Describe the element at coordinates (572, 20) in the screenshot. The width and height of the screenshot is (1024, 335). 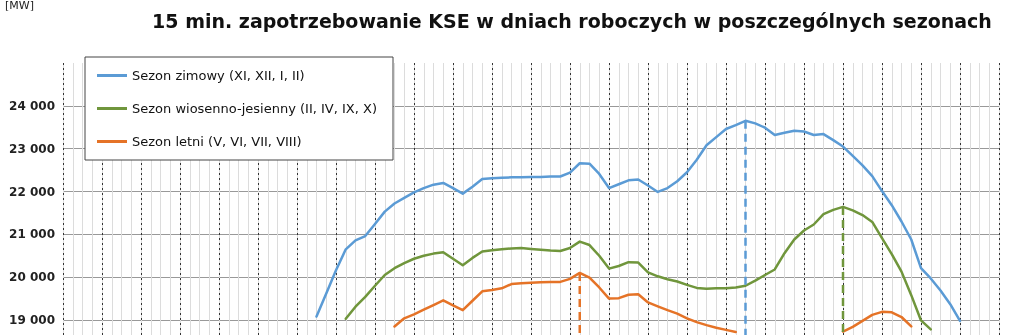
I see `chart-title: 15 min. zapotrzebowanie KSE w dniach roboczych w poszczególnych sezonach` at that location.